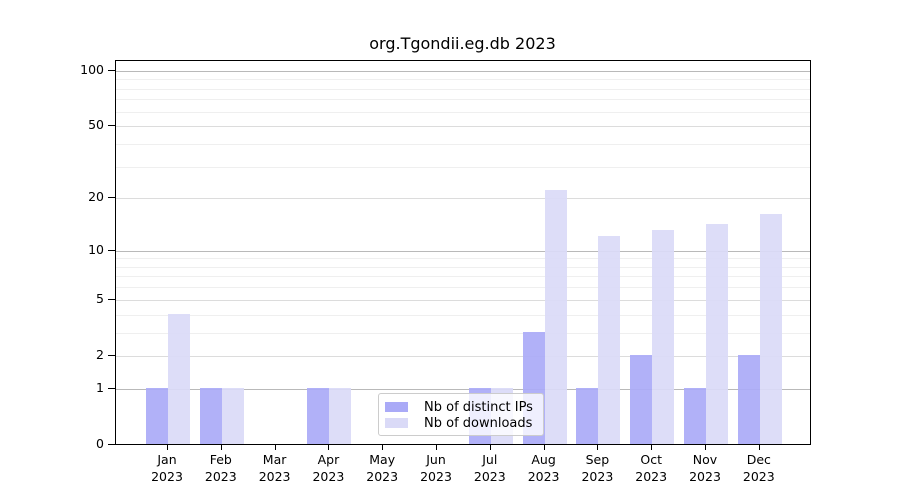 This screenshot has width=900, height=500. Describe the element at coordinates (396, 407) in the screenshot. I see `legend-swatch-distinct-ips` at that location.